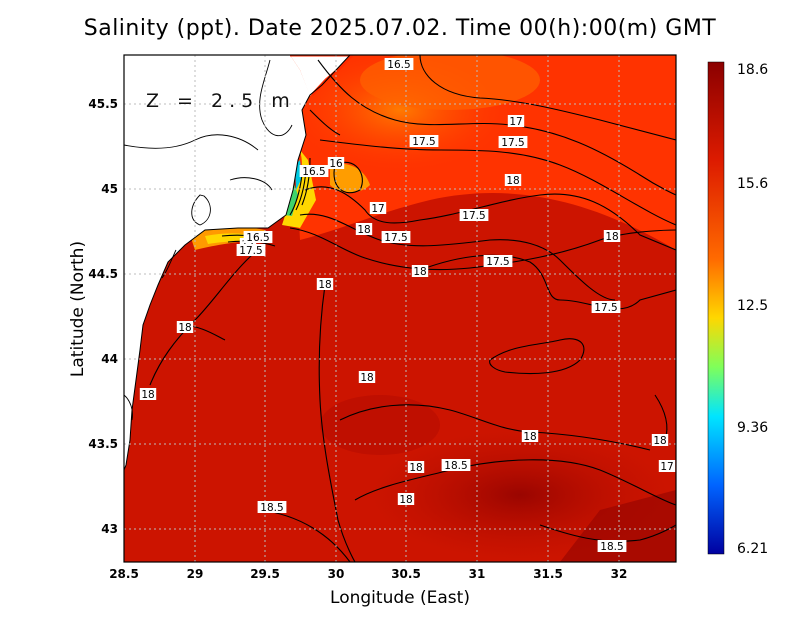 This screenshot has width=800, height=618. I want to click on x-tick-label: 31.5, so click(548, 574).